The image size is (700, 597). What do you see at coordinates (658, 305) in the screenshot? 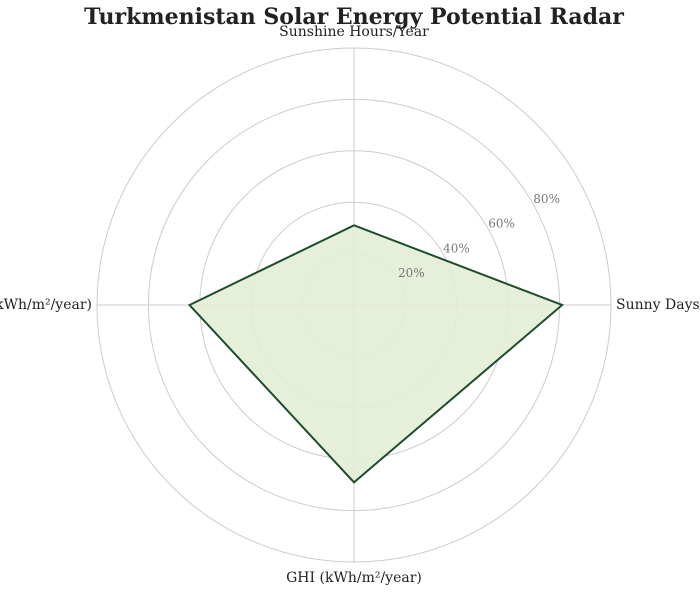
I see `axis-label: Sunny Days/Year` at bounding box center [658, 305].